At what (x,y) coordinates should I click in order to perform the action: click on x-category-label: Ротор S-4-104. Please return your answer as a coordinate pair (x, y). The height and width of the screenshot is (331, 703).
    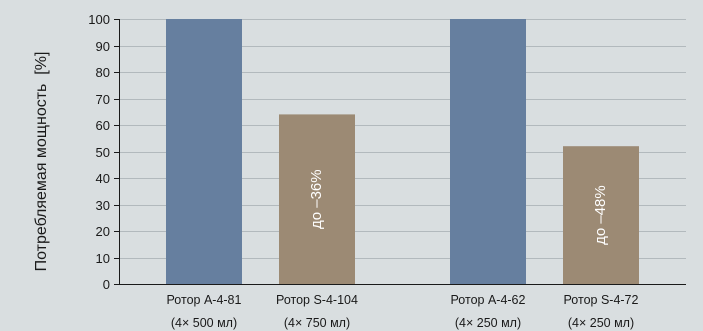
    Looking at the image, I should click on (317, 300).